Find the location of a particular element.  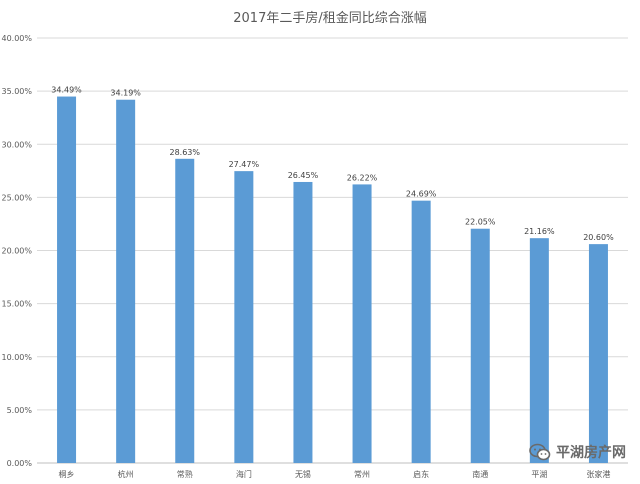

y-tick-label: 5.00% is located at coordinates (20, 410).